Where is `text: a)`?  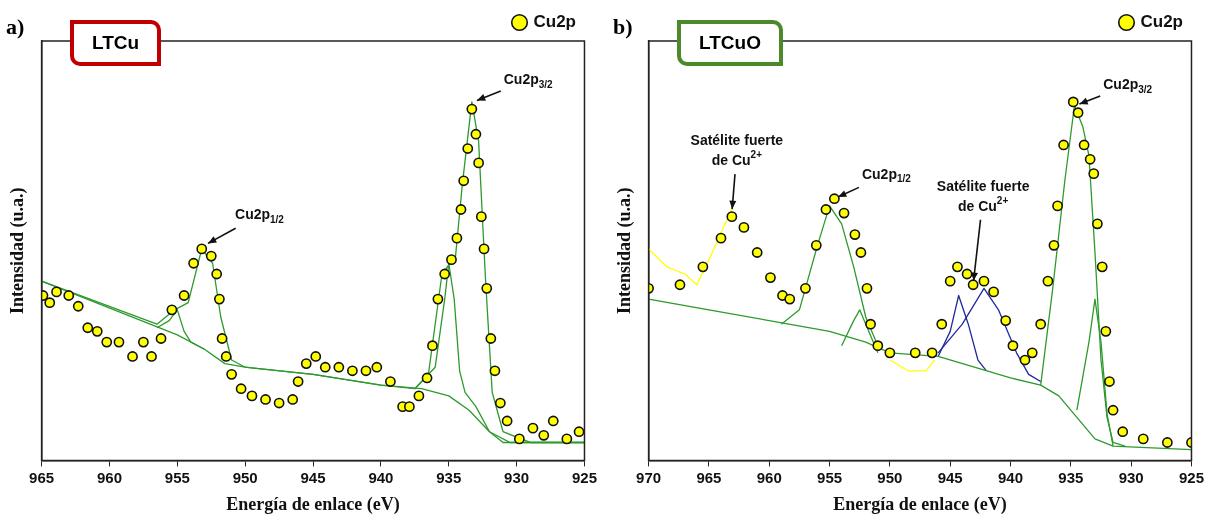
text: a) is located at coordinates (15, 27).